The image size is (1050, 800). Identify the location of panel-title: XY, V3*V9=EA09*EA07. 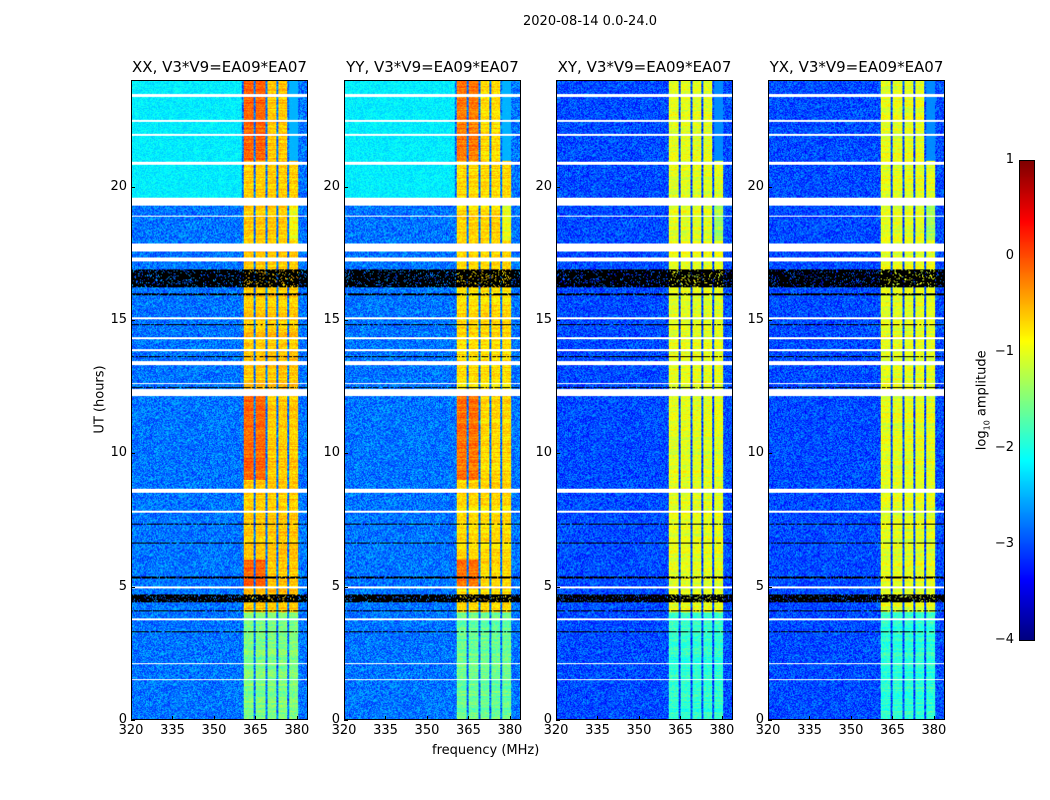
(644, 67).